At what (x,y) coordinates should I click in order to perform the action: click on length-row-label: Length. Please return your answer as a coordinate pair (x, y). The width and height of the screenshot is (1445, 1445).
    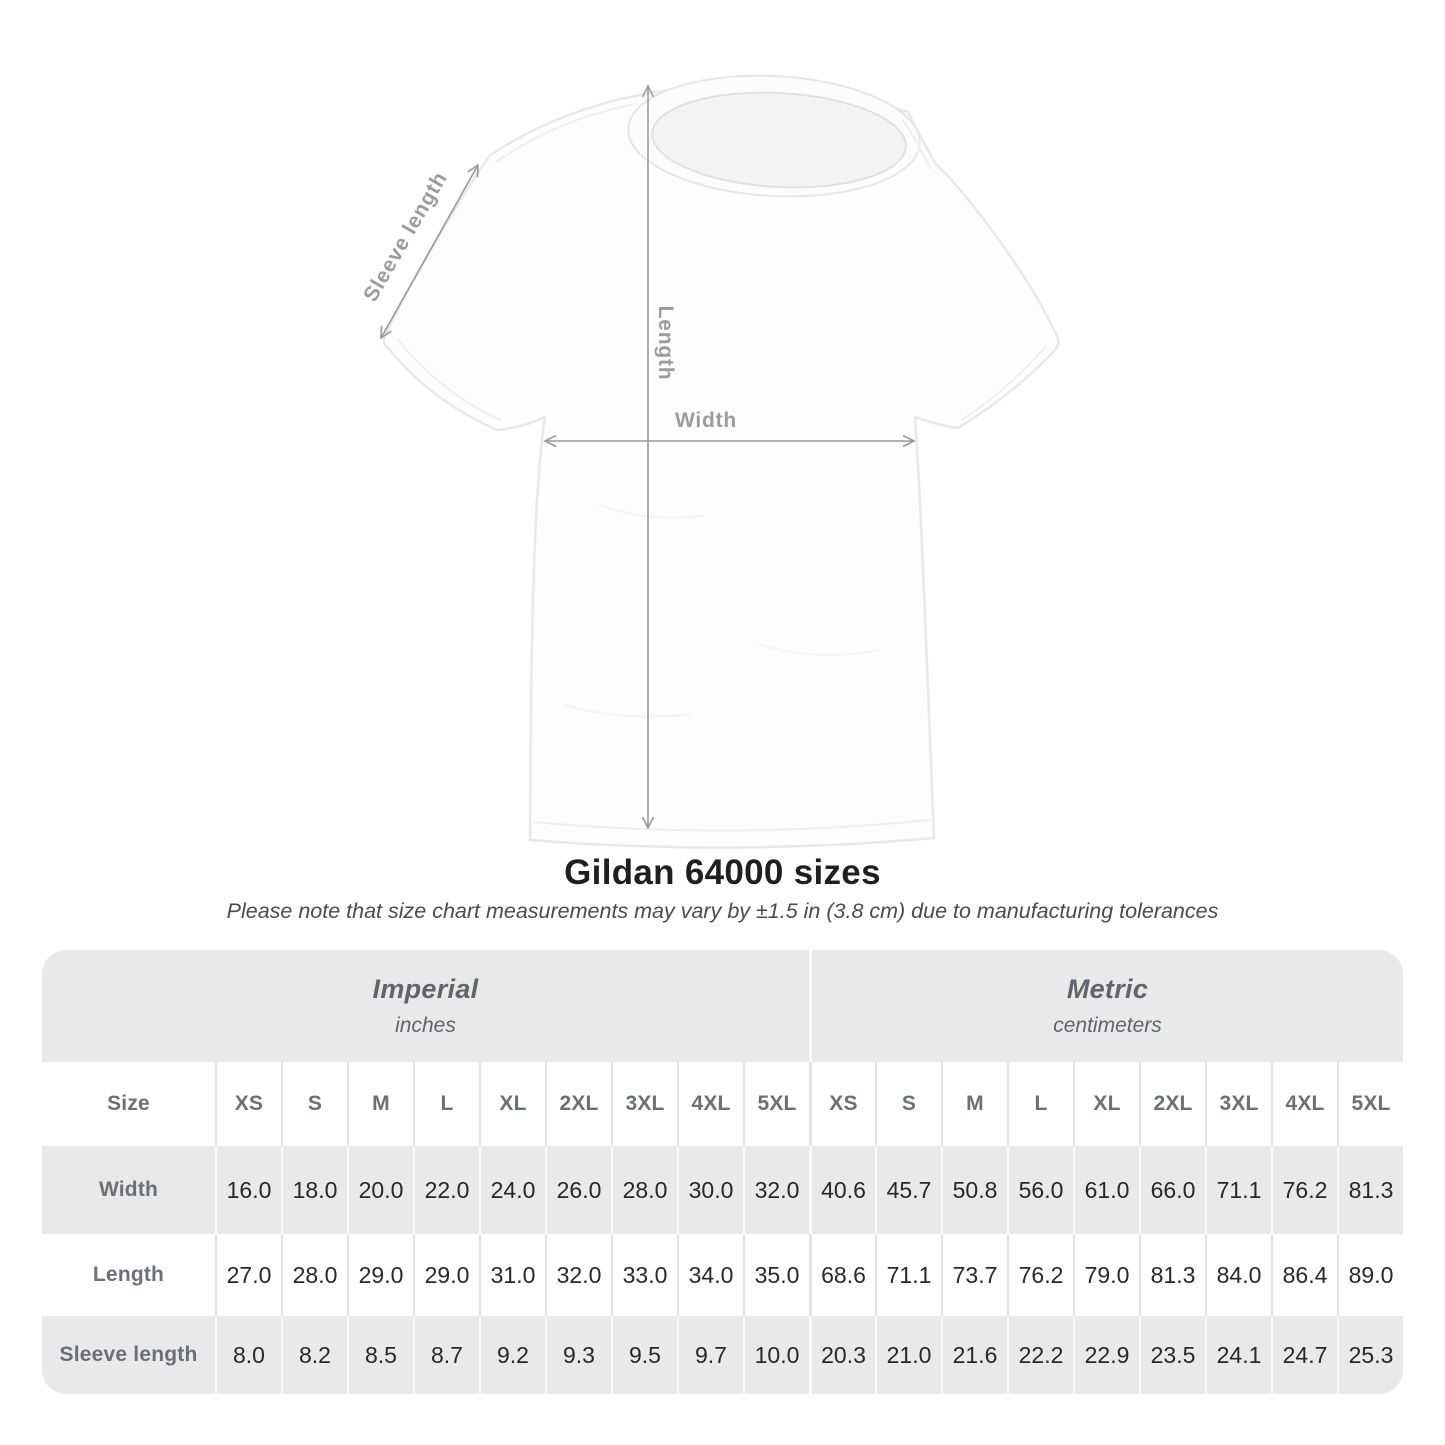
    Looking at the image, I should click on (128, 1274).